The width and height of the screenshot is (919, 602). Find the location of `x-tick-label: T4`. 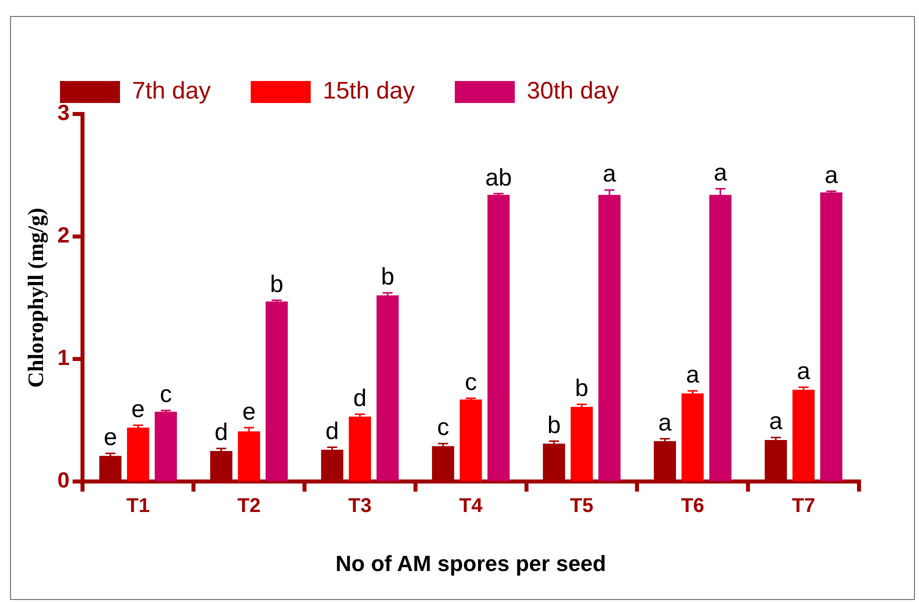

x-tick-label: T4 is located at coordinates (471, 506).